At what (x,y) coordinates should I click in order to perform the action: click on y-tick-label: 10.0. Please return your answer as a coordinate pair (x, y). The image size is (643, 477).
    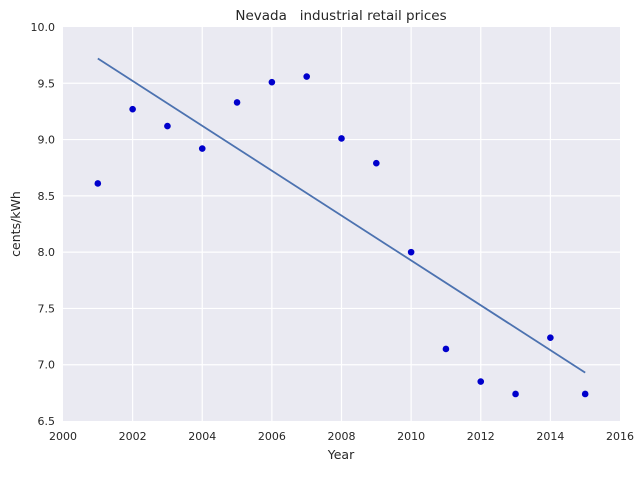
    Looking at the image, I should click on (43, 27).